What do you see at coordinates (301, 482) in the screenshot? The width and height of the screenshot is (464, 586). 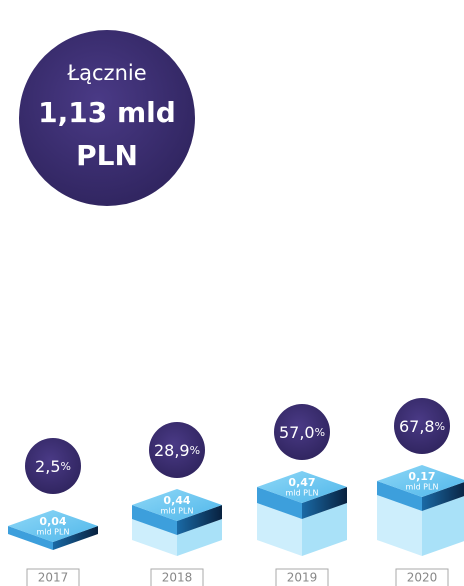 I see `amount: 0,47` at bounding box center [301, 482].